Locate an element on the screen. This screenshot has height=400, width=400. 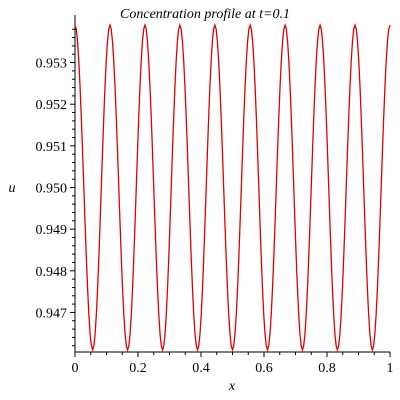
chart-title: Concentration profile at t=0.1 is located at coordinates (205, 14).